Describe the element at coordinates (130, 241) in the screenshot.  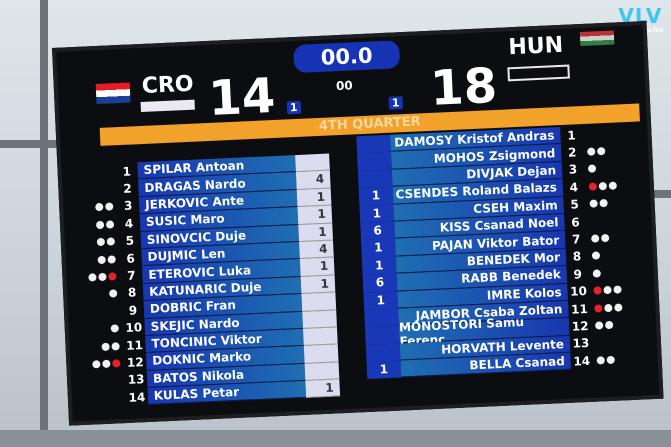
I see `player-number: 5` at that location.